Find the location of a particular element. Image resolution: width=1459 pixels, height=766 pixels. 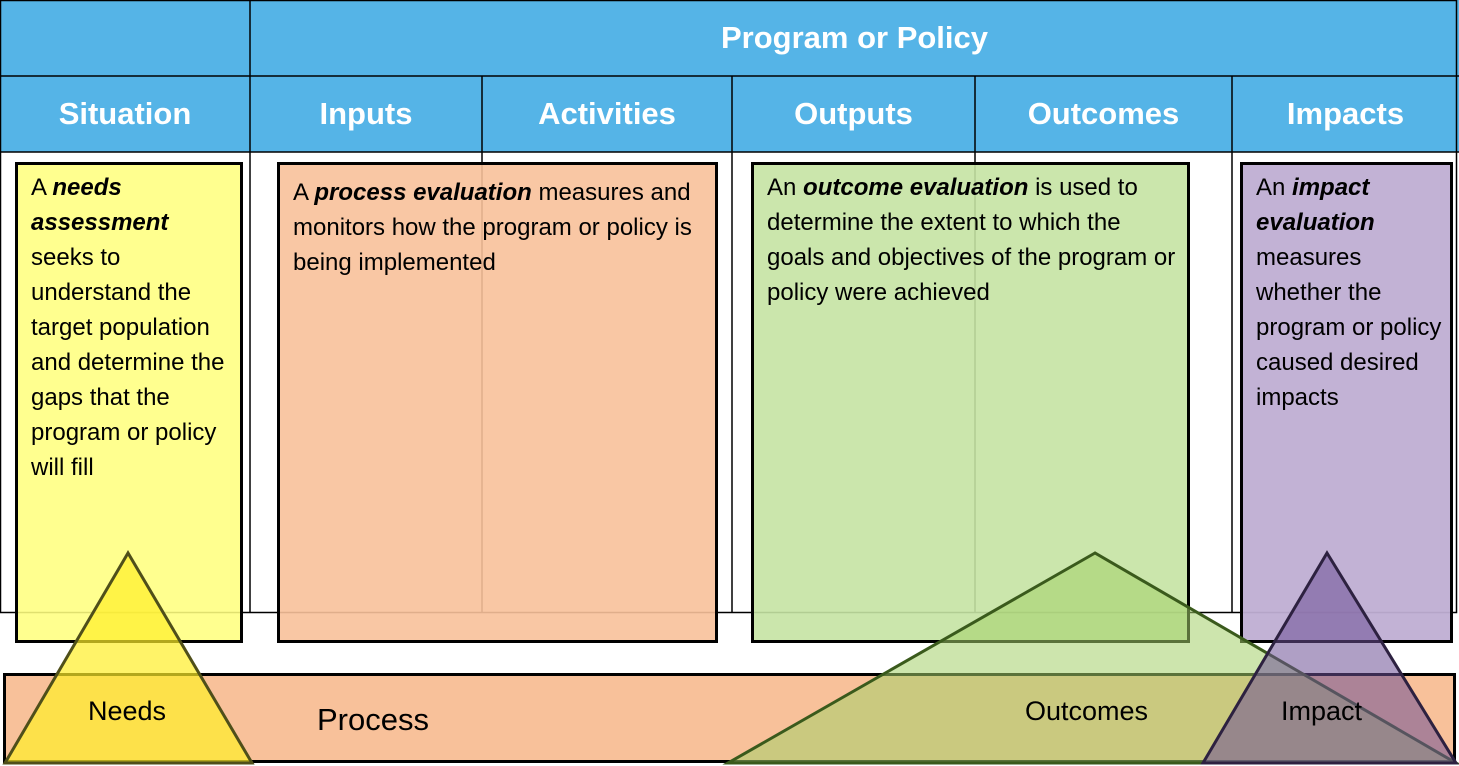

process-evaluation-term: process evaluation is located at coordinates (423, 192).